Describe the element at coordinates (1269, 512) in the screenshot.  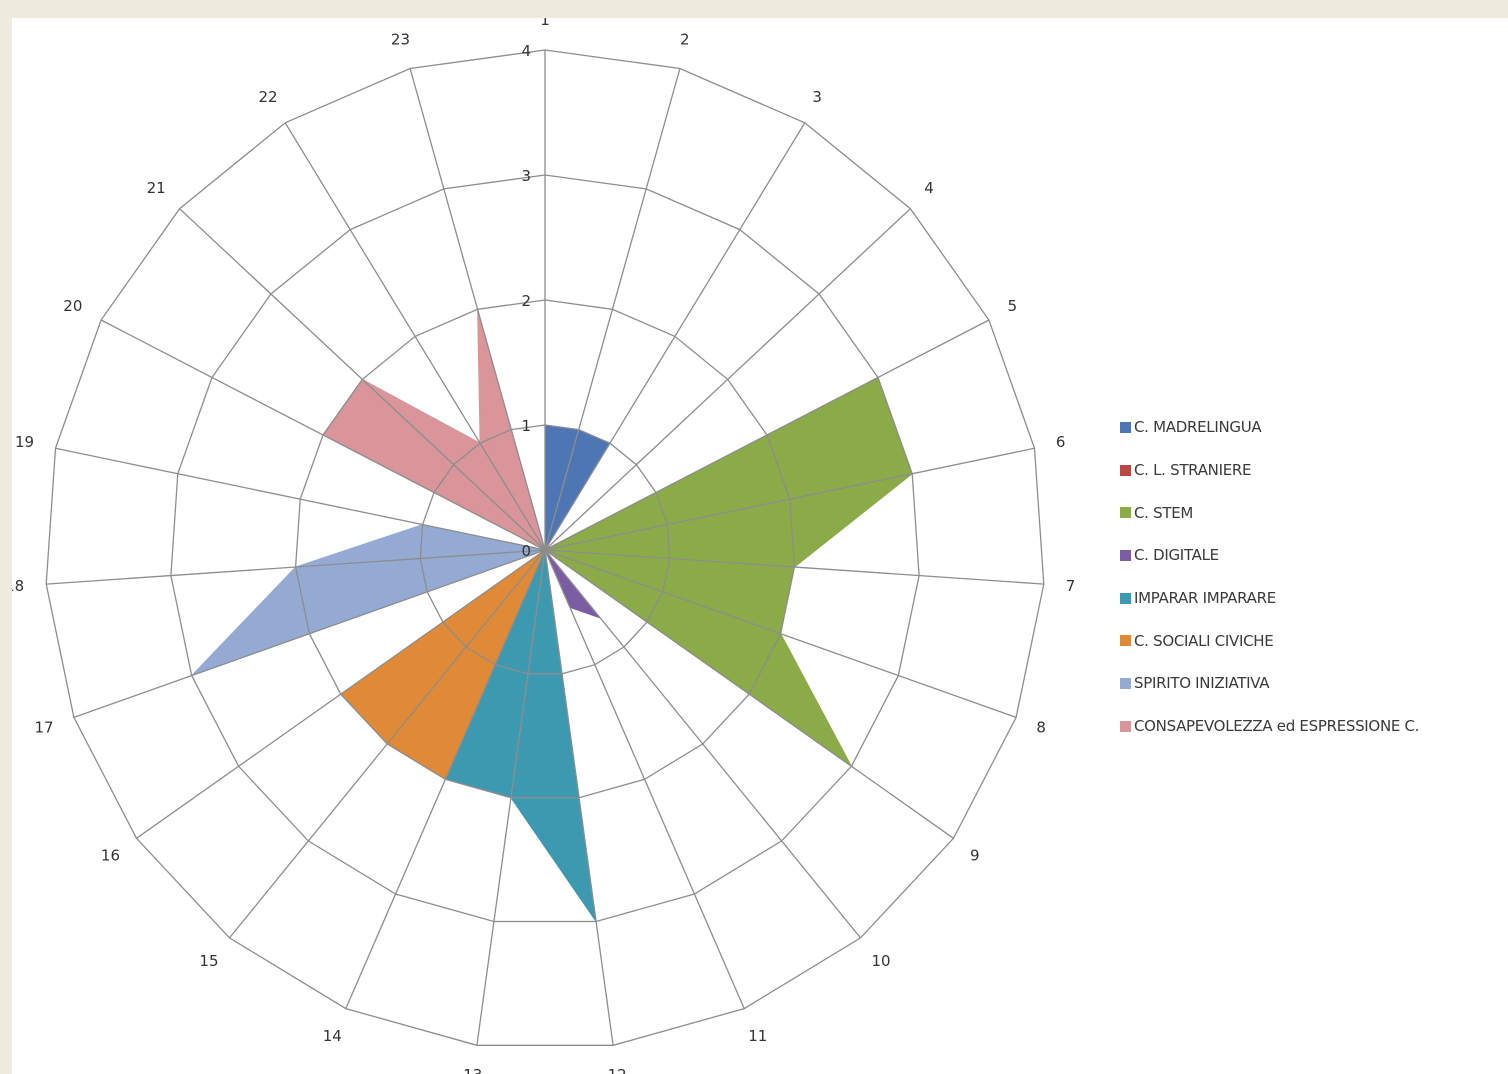
I see `legend-item: C. STEM` at that location.